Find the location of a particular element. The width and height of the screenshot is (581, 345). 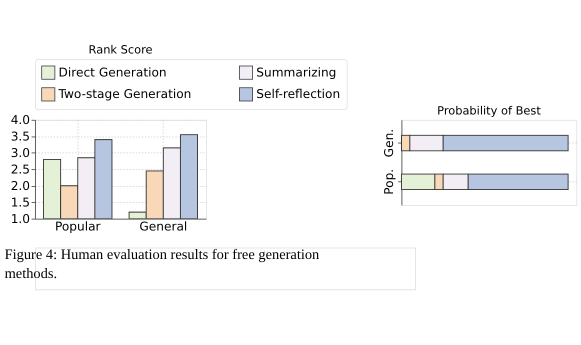

y-tick-label: 1.0 is located at coordinates (20, 219).